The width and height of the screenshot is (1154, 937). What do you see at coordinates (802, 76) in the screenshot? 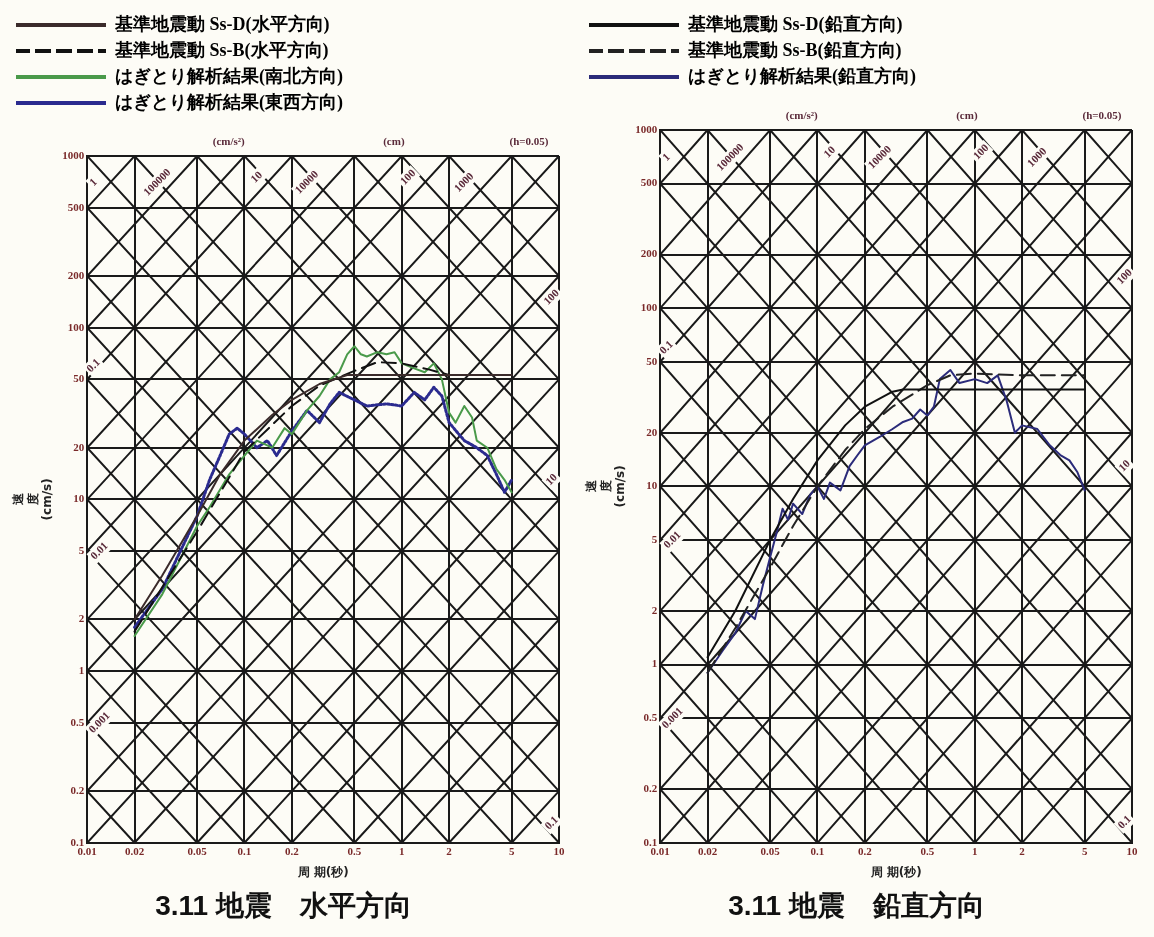
I see `legend-label: はぎとり解析結果(鉛直方向)` at bounding box center [802, 76].